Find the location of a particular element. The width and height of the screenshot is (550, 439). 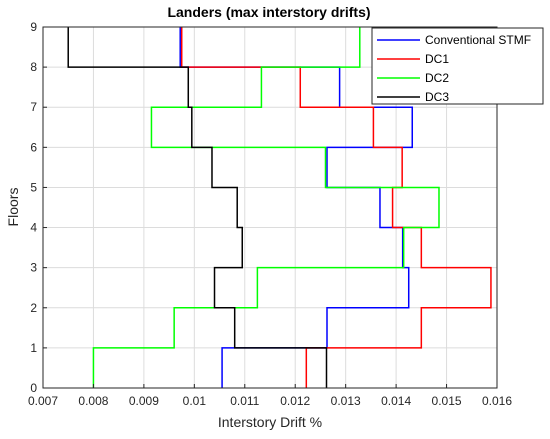

x-tick-label: 0.016 is located at coordinates (497, 401).